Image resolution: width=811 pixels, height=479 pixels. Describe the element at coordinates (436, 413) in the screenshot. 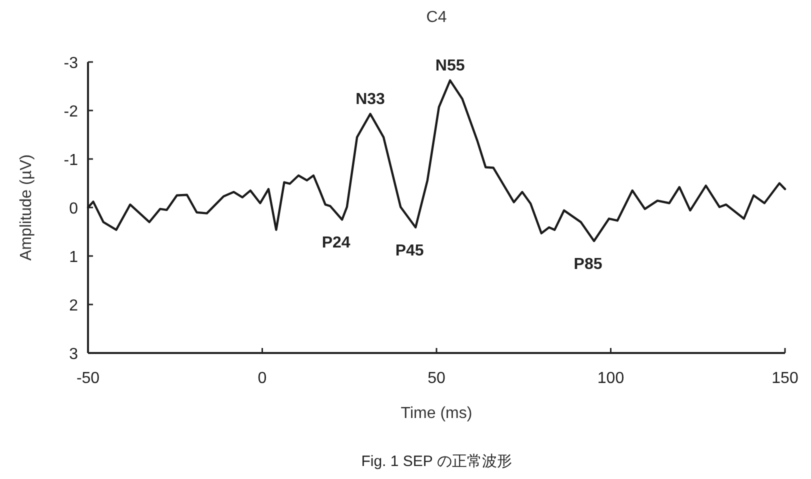

I see `x-axis-title: Time (ms)` at that location.